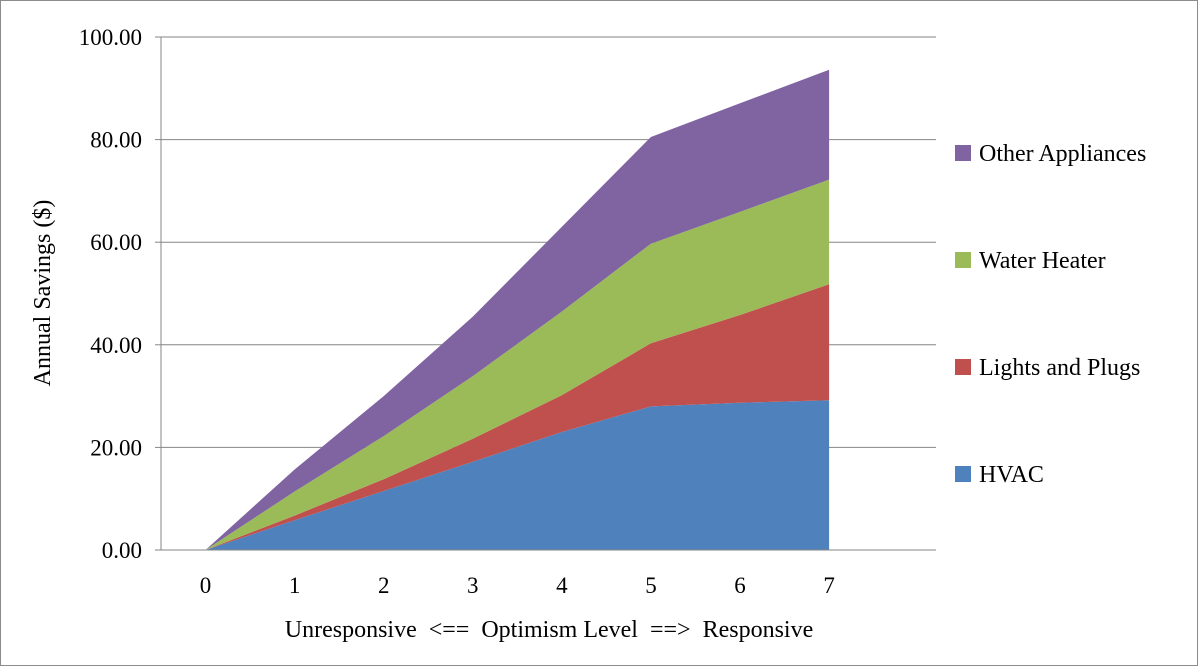 The image size is (1198, 667). Describe the element at coordinates (116, 447) in the screenshot. I see `y-tick-label: 20.00` at that location.